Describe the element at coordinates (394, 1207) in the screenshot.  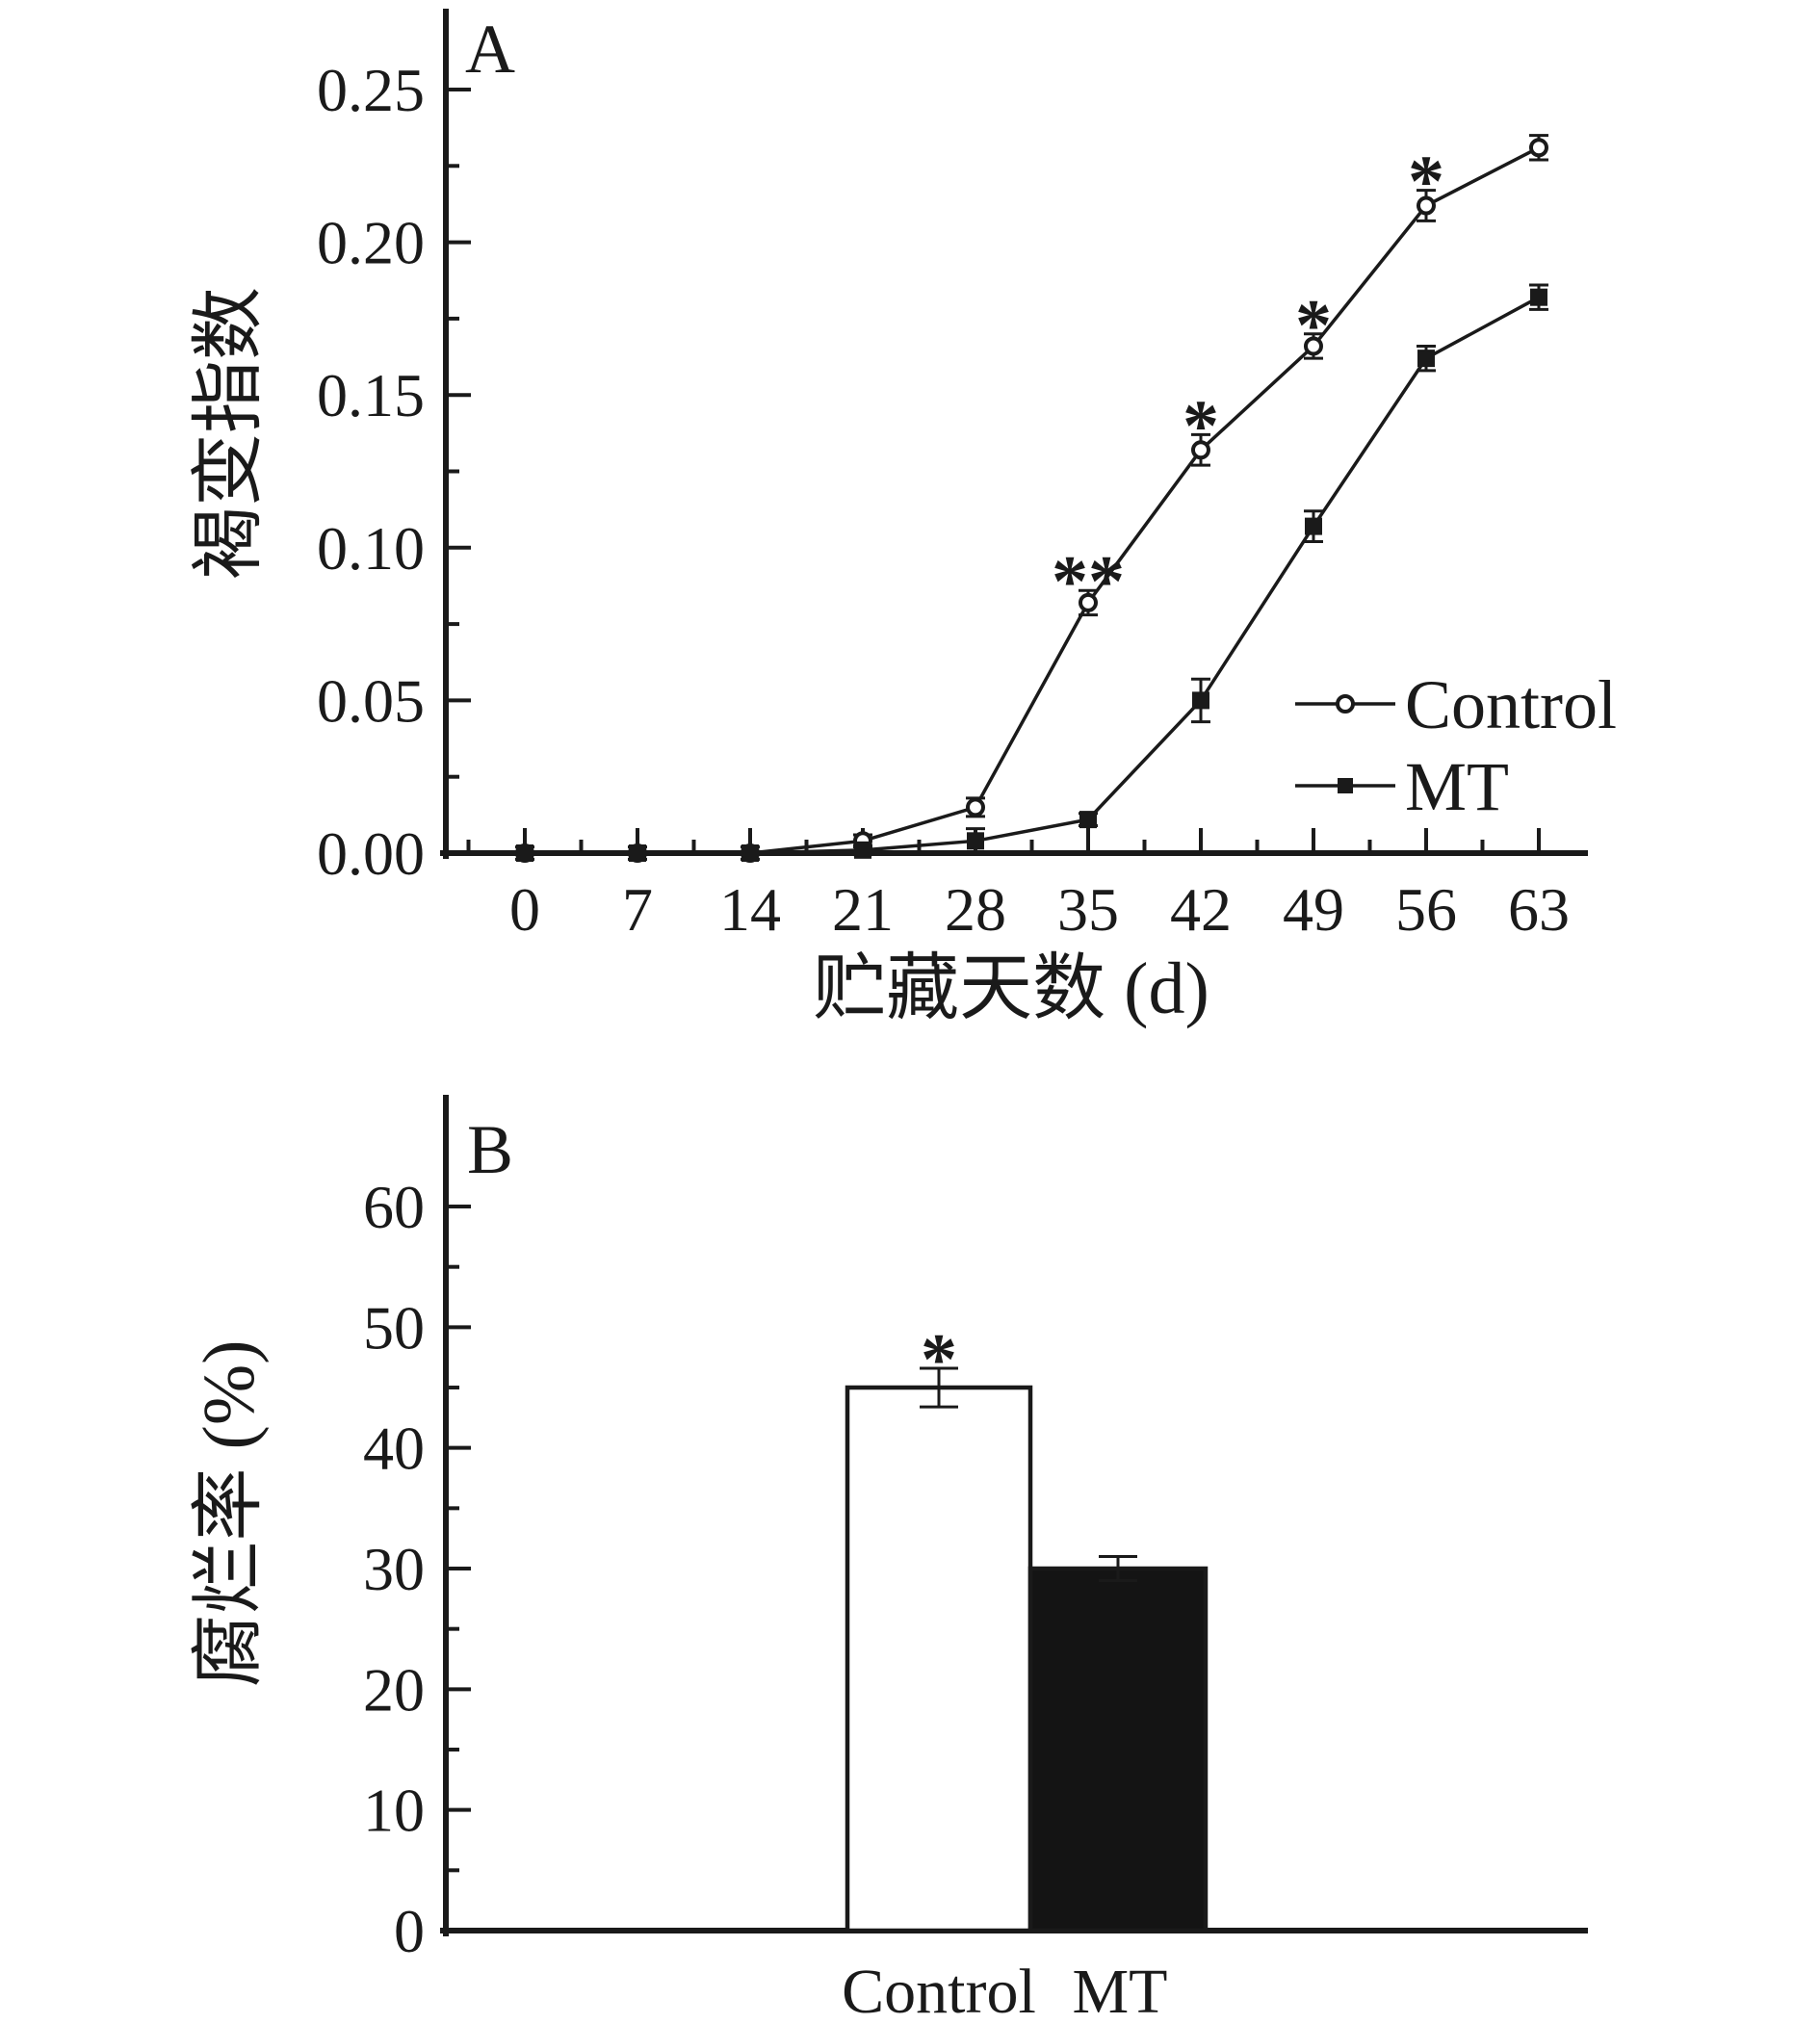
I see `panel-b-y-tick-label: 60` at that location.